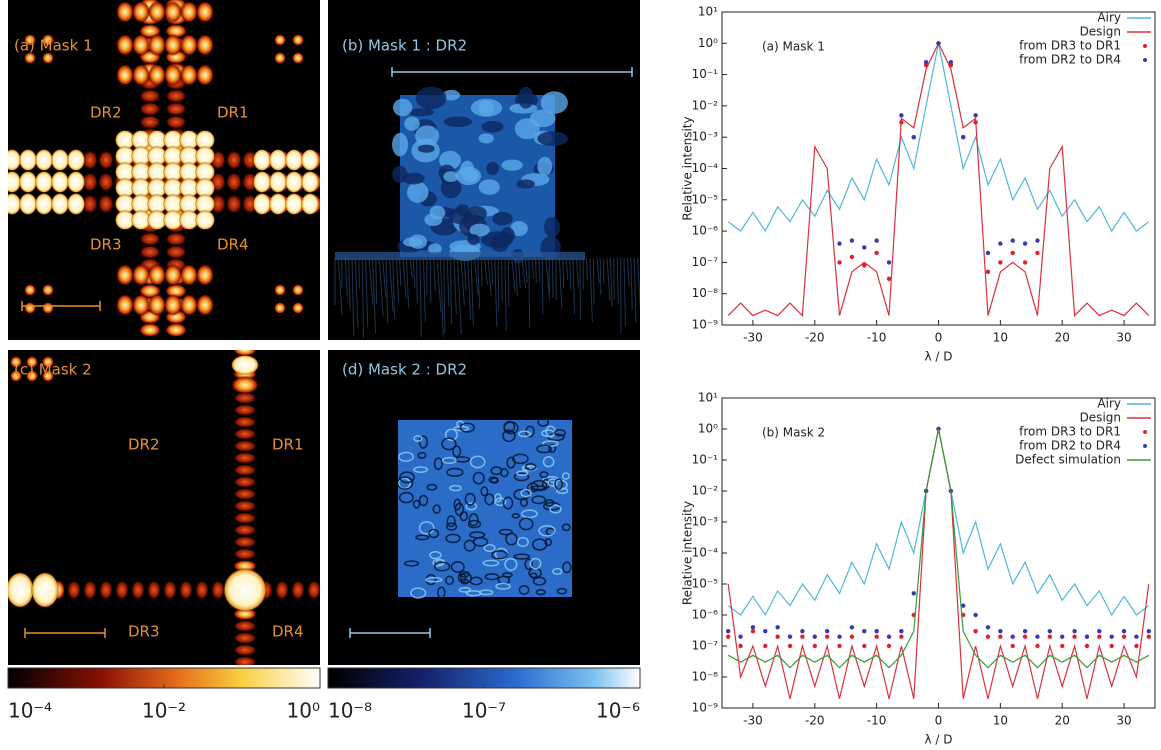 The height and width of the screenshot is (750, 1161). Describe the element at coordinates (1070, 46) in the screenshot. I see `legend-label: from DR3 to DR1` at that location.